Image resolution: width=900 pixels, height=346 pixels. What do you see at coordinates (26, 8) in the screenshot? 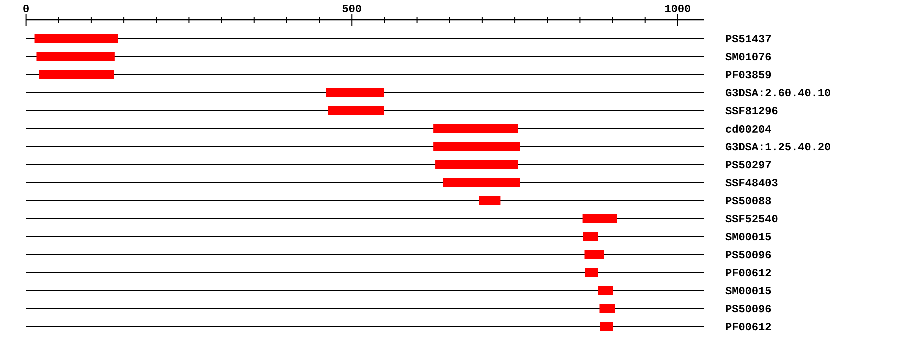
I see `x-tick-label: 0` at bounding box center [26, 8].